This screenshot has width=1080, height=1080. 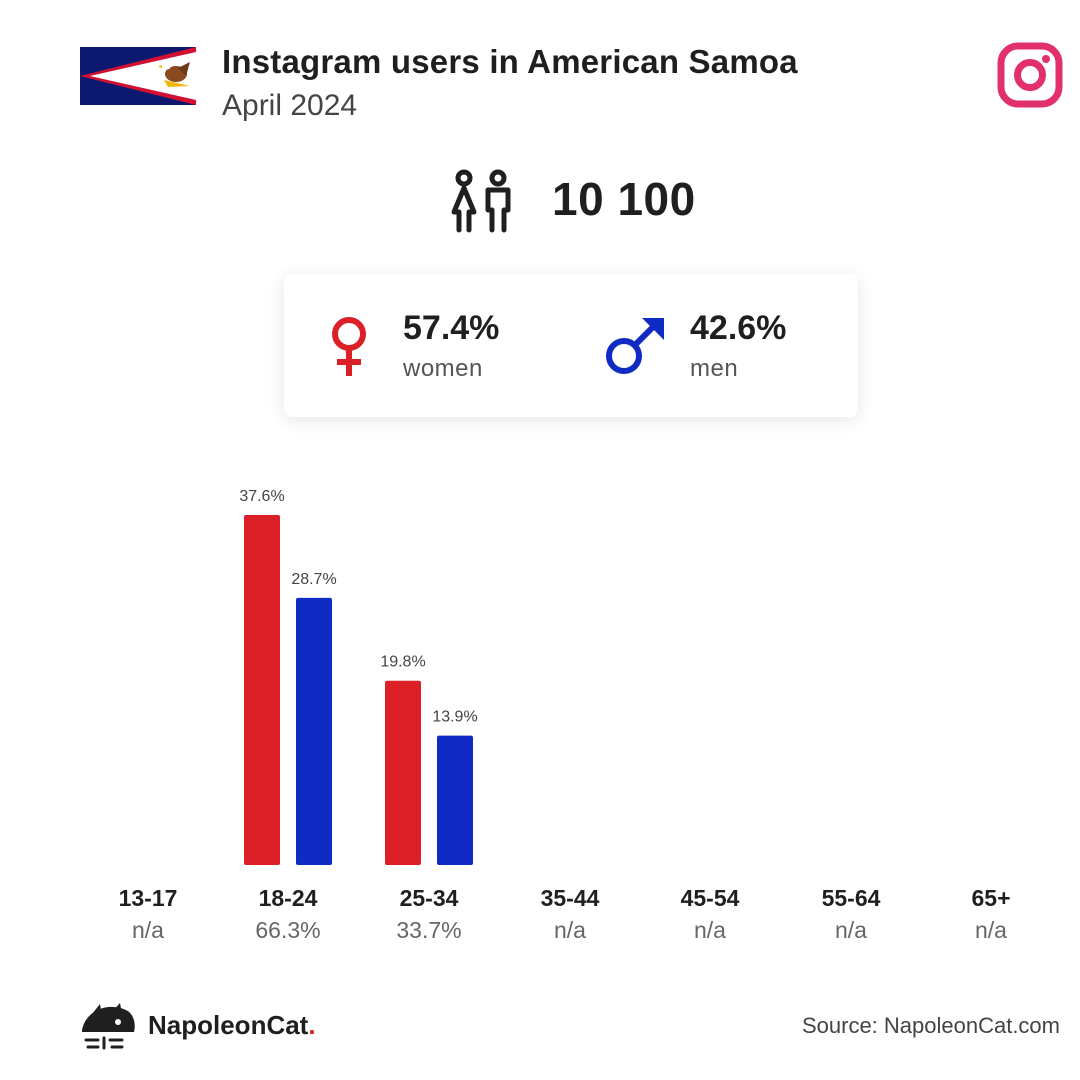 What do you see at coordinates (288, 898) in the screenshot?
I see `age-group-label: 18-24` at bounding box center [288, 898].